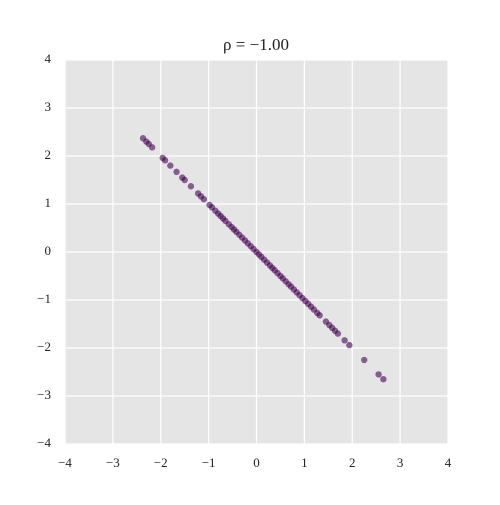 Image resolution: width=500 pixels, height=505 pixels. What do you see at coordinates (113, 462) in the screenshot?
I see `x-tick-label: −3` at bounding box center [113, 462].